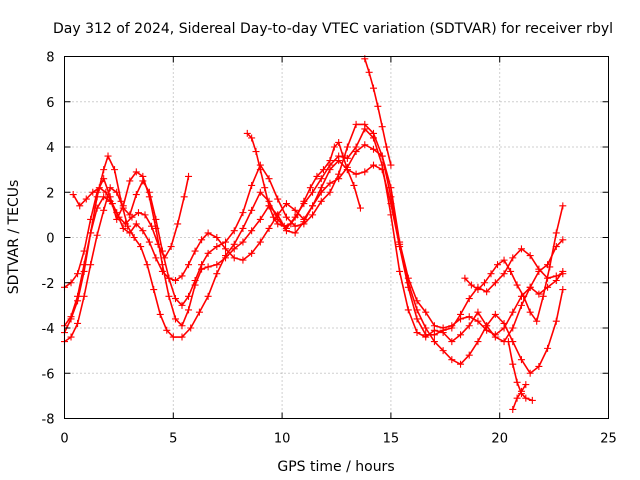 This screenshot has height=480, width=640. I want to click on y-tick-label: -4, so click(48, 329).